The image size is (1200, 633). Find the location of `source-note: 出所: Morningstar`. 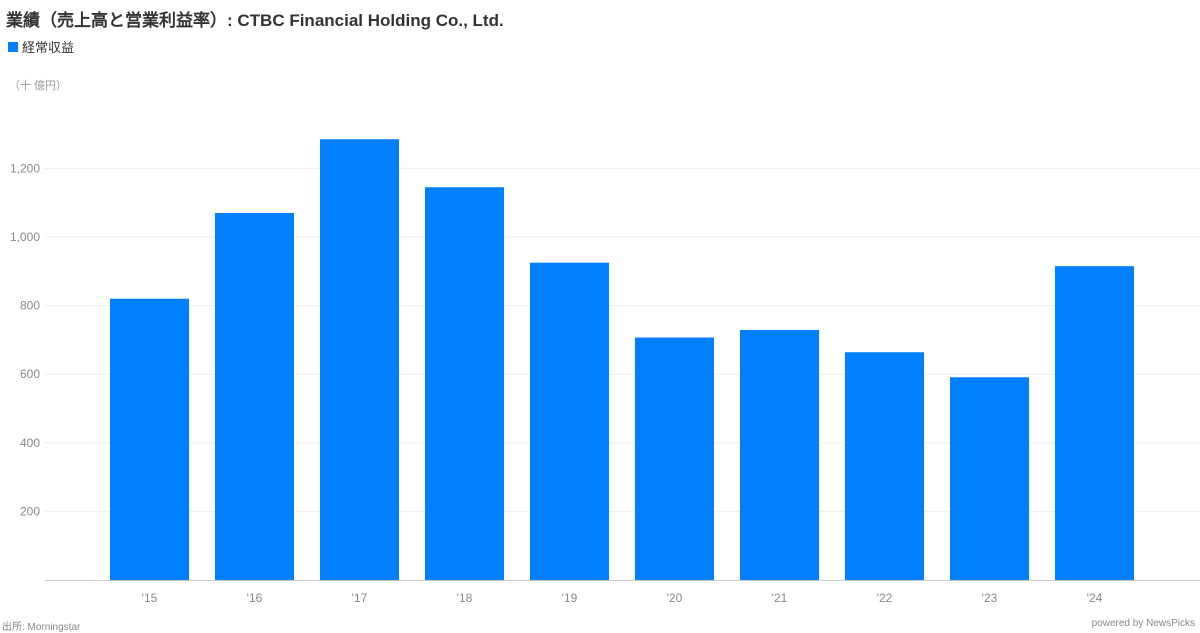

source-note: 出所: Morningstar is located at coordinates (41, 627).